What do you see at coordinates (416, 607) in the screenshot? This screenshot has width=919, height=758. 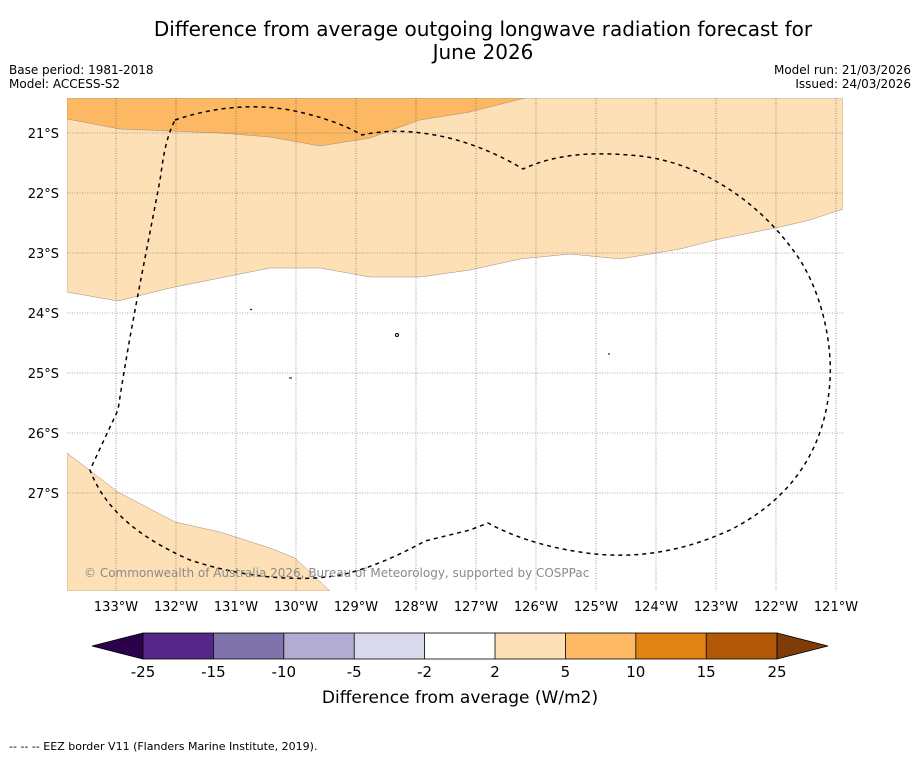 I see `lon-label: 128°W` at bounding box center [416, 607].